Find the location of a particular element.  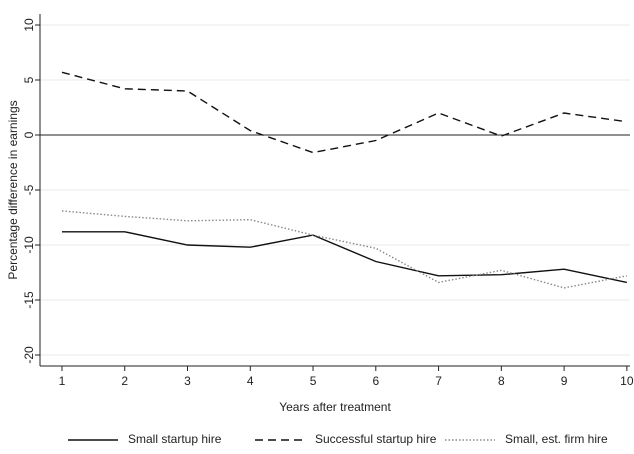

x-tick-label: 4 is located at coordinates (250, 381).